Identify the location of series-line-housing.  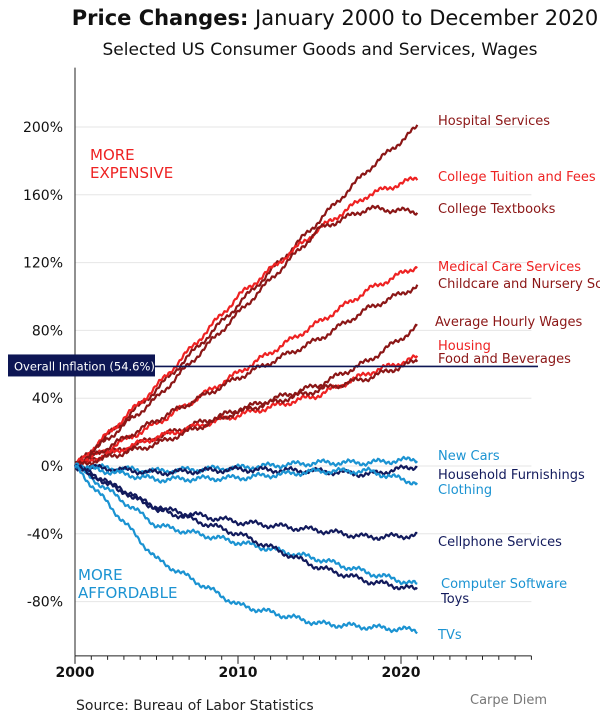
(246, 410).